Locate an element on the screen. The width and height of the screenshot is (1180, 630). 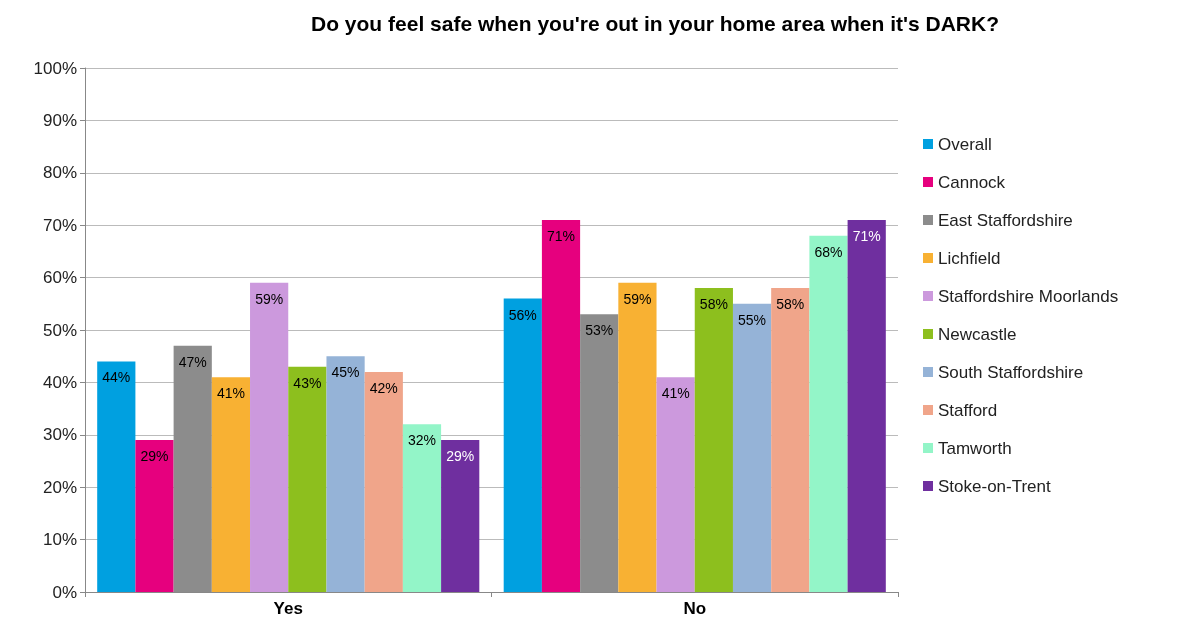
legend-label: Lichfield is located at coordinates (969, 258).